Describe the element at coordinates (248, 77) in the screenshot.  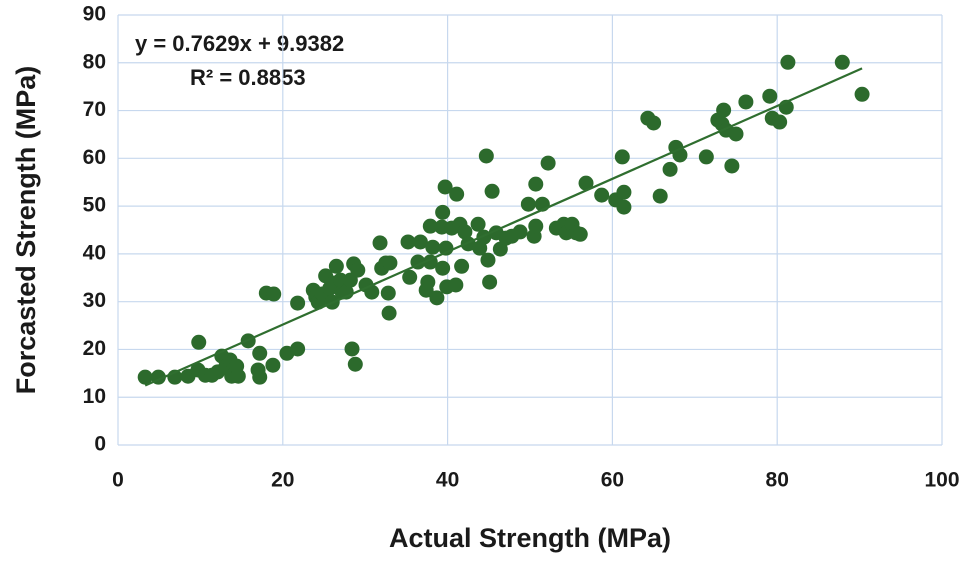
I see `r-squared: R² = 0.8853` at that location.